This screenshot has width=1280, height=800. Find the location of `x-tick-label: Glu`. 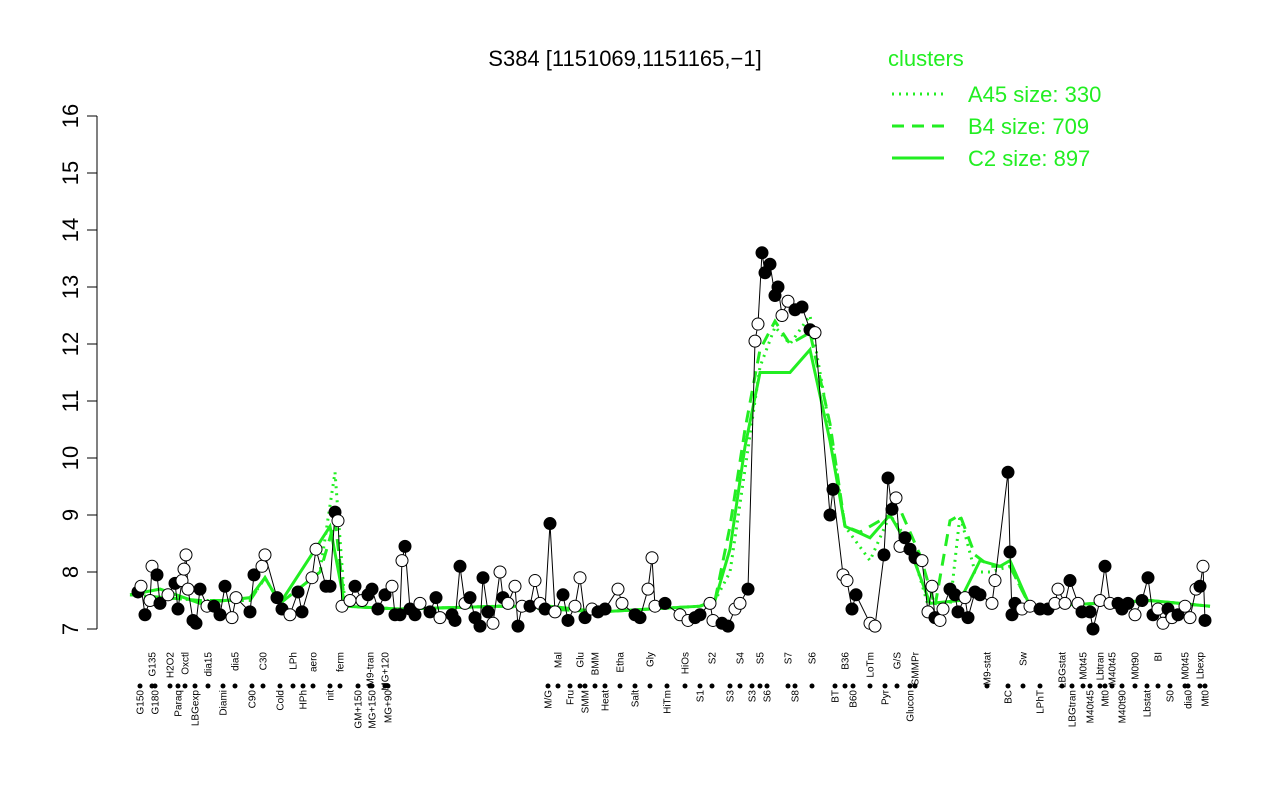

x-tick-label: Glu is located at coordinates (581, 660).